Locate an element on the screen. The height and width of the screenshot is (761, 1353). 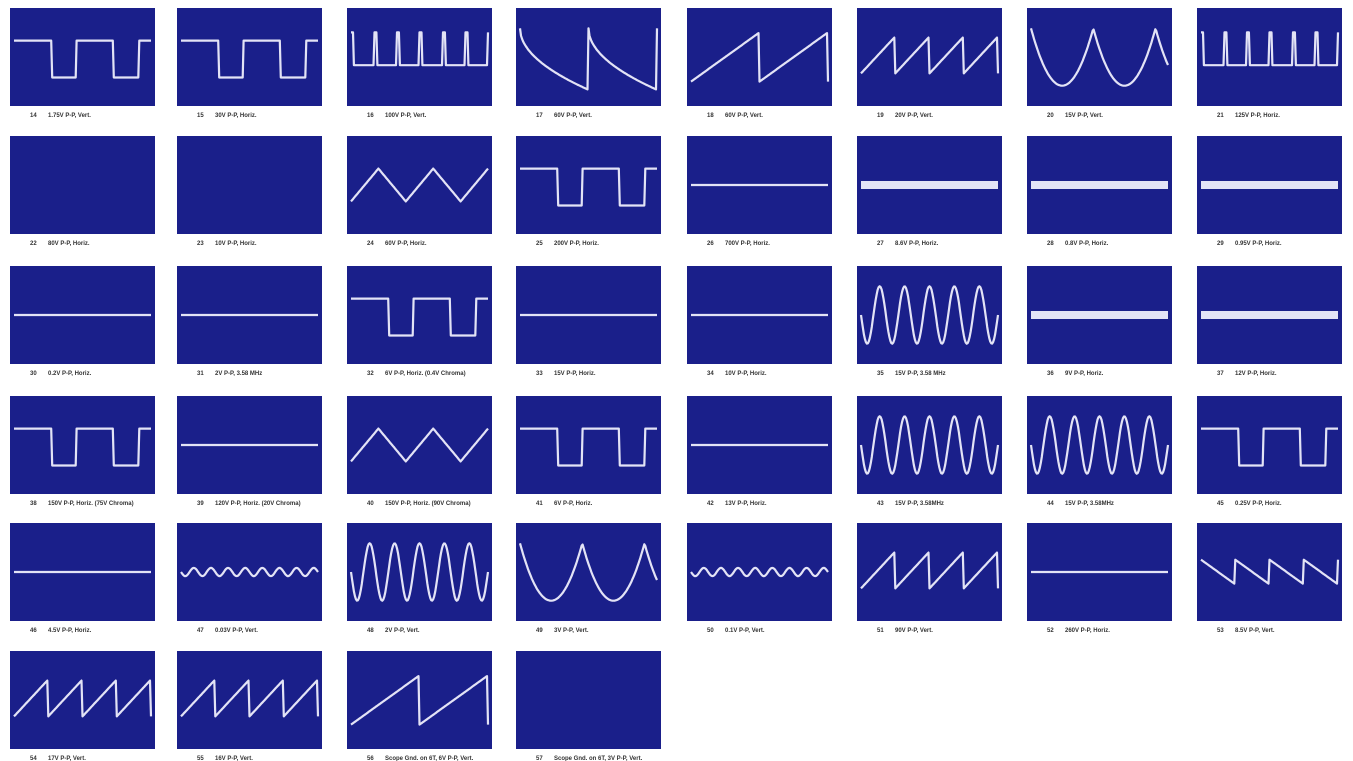
panel-number: 17 is located at coordinates (539, 116).